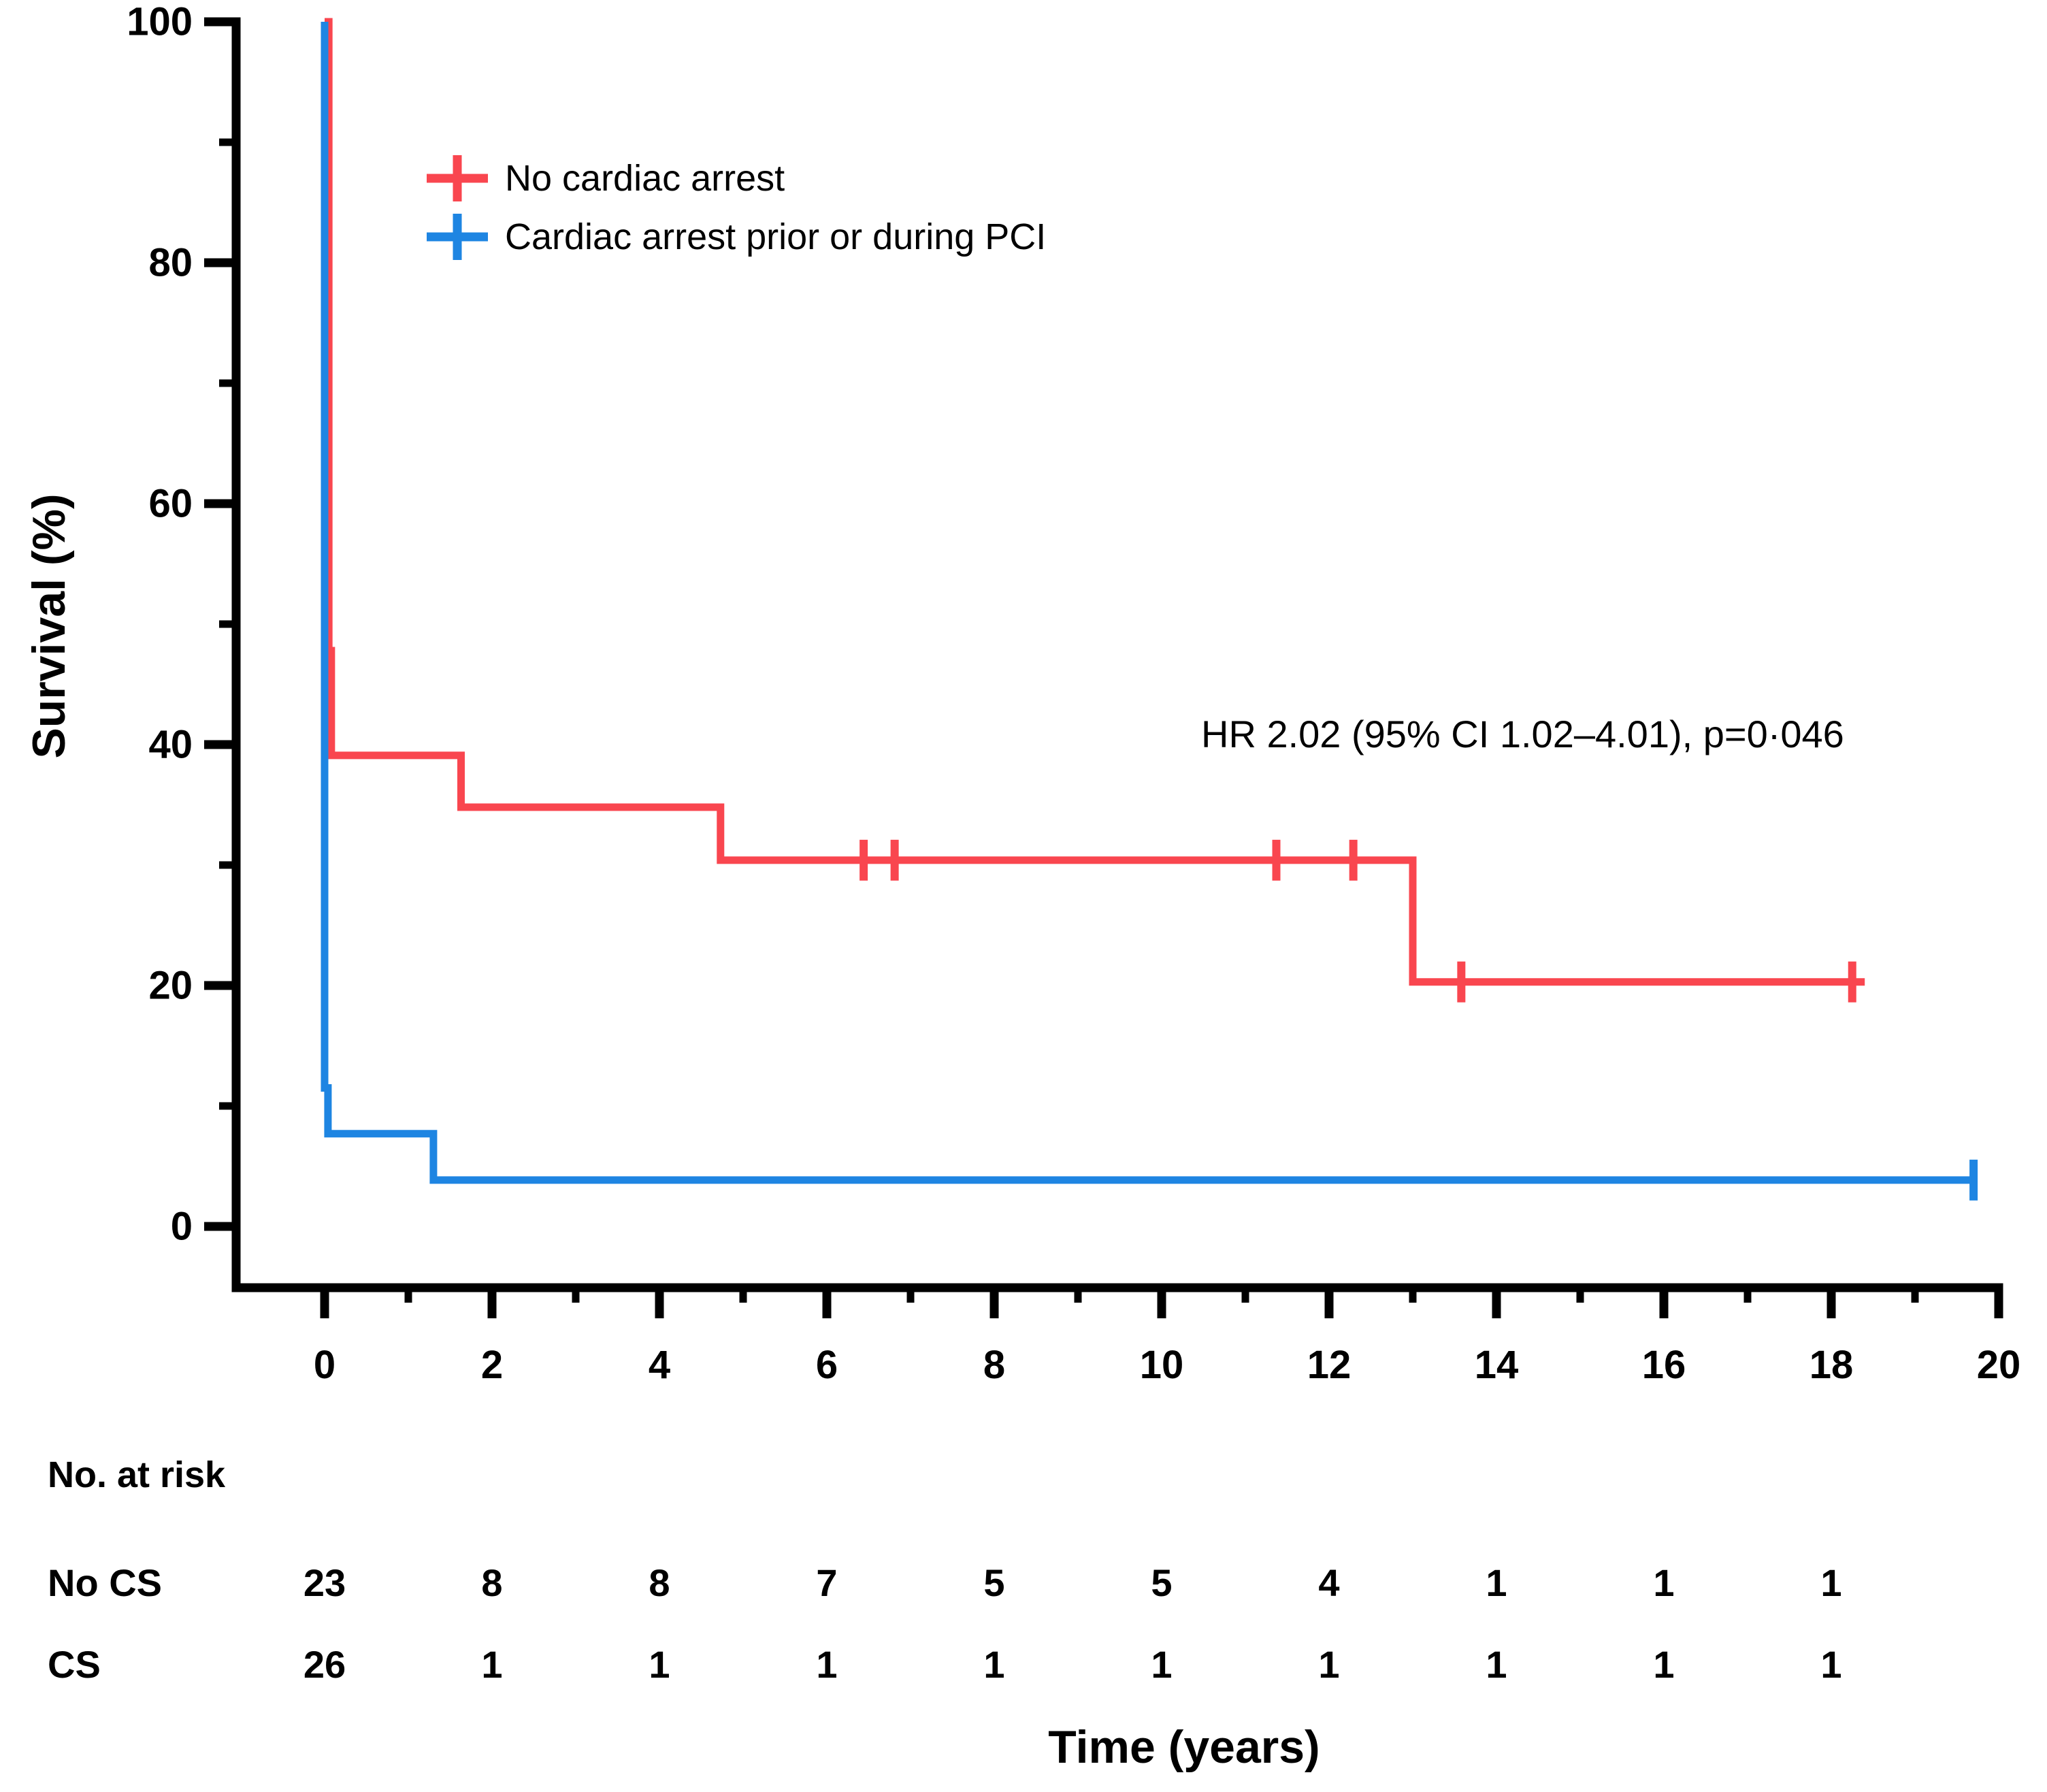 This screenshot has height=1792, width=2047. I want to click on legend-label-no-cardiac-arrest: No cardiac arrest, so click(645, 178).